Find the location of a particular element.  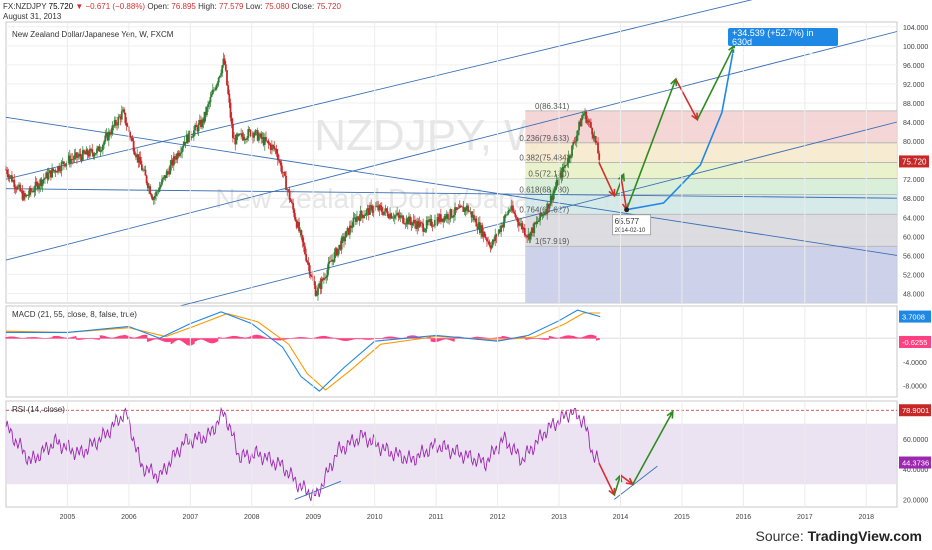

time-tick-label: 2005 is located at coordinates (68, 517).